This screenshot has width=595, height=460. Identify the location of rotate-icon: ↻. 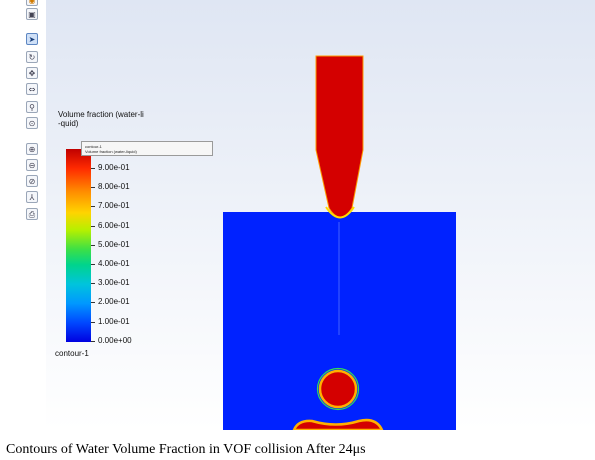
(32, 57).